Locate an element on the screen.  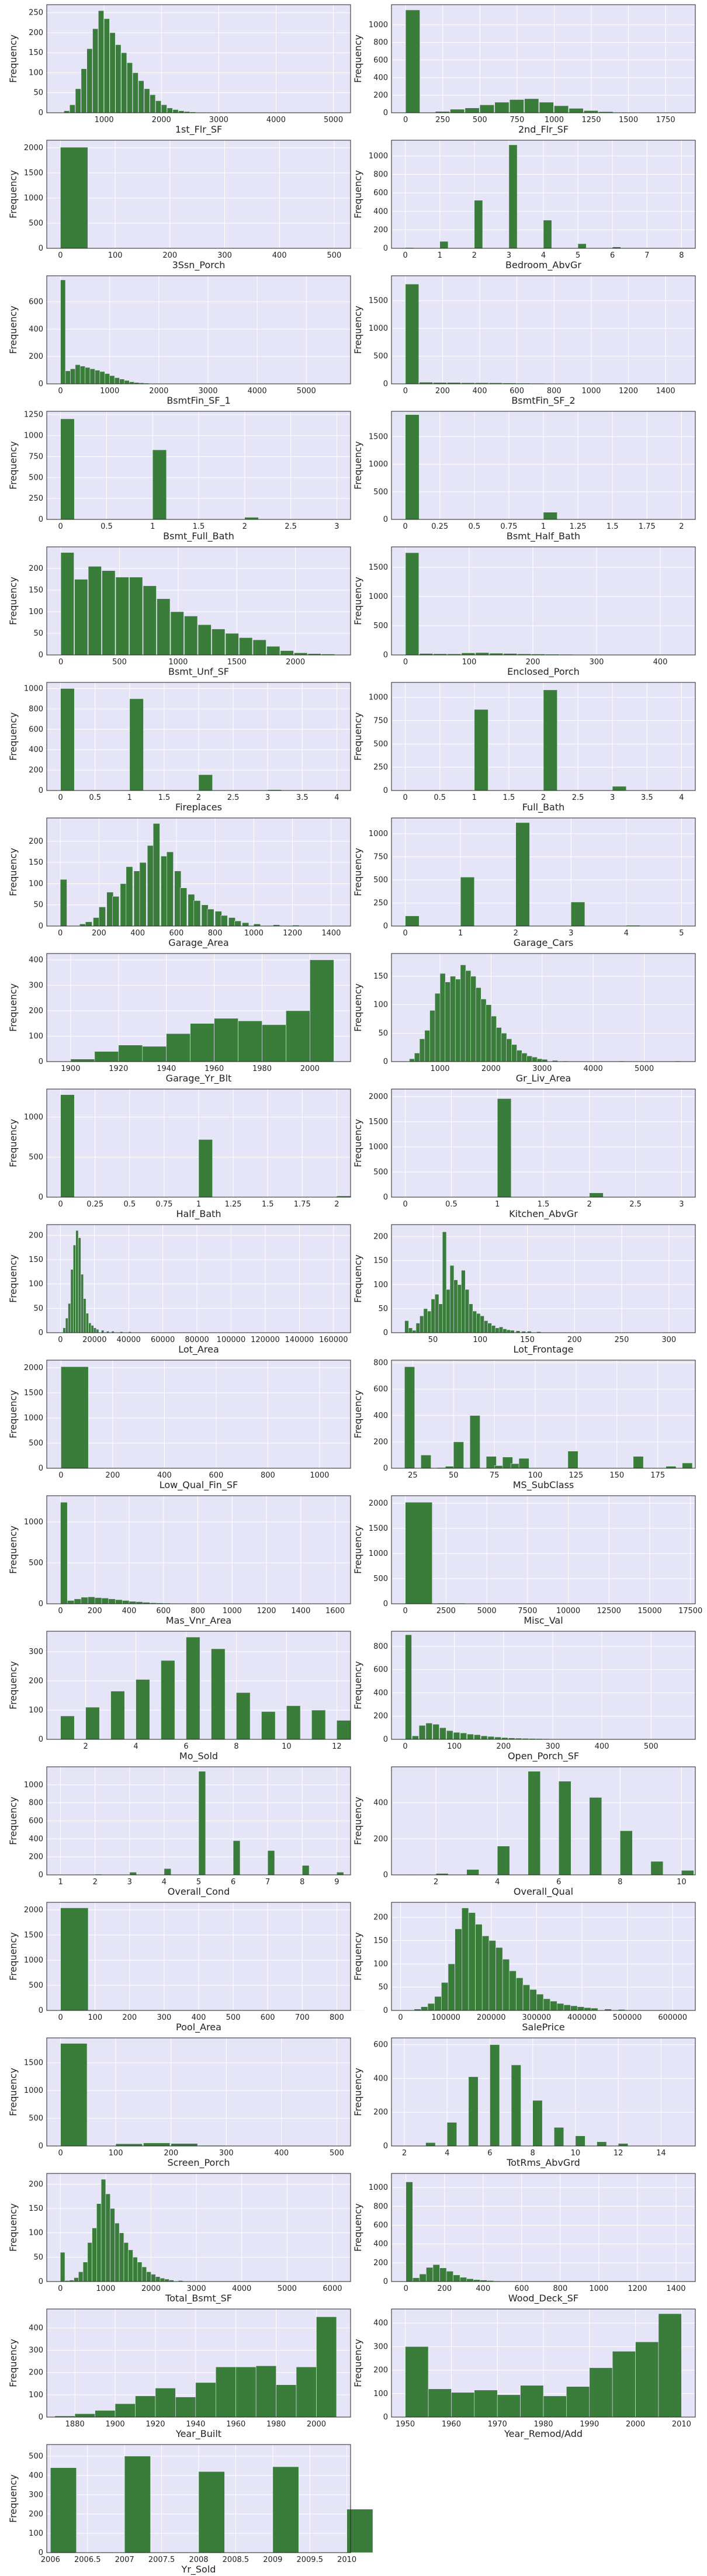
x-tick-label: 8 is located at coordinates (620, 1882).